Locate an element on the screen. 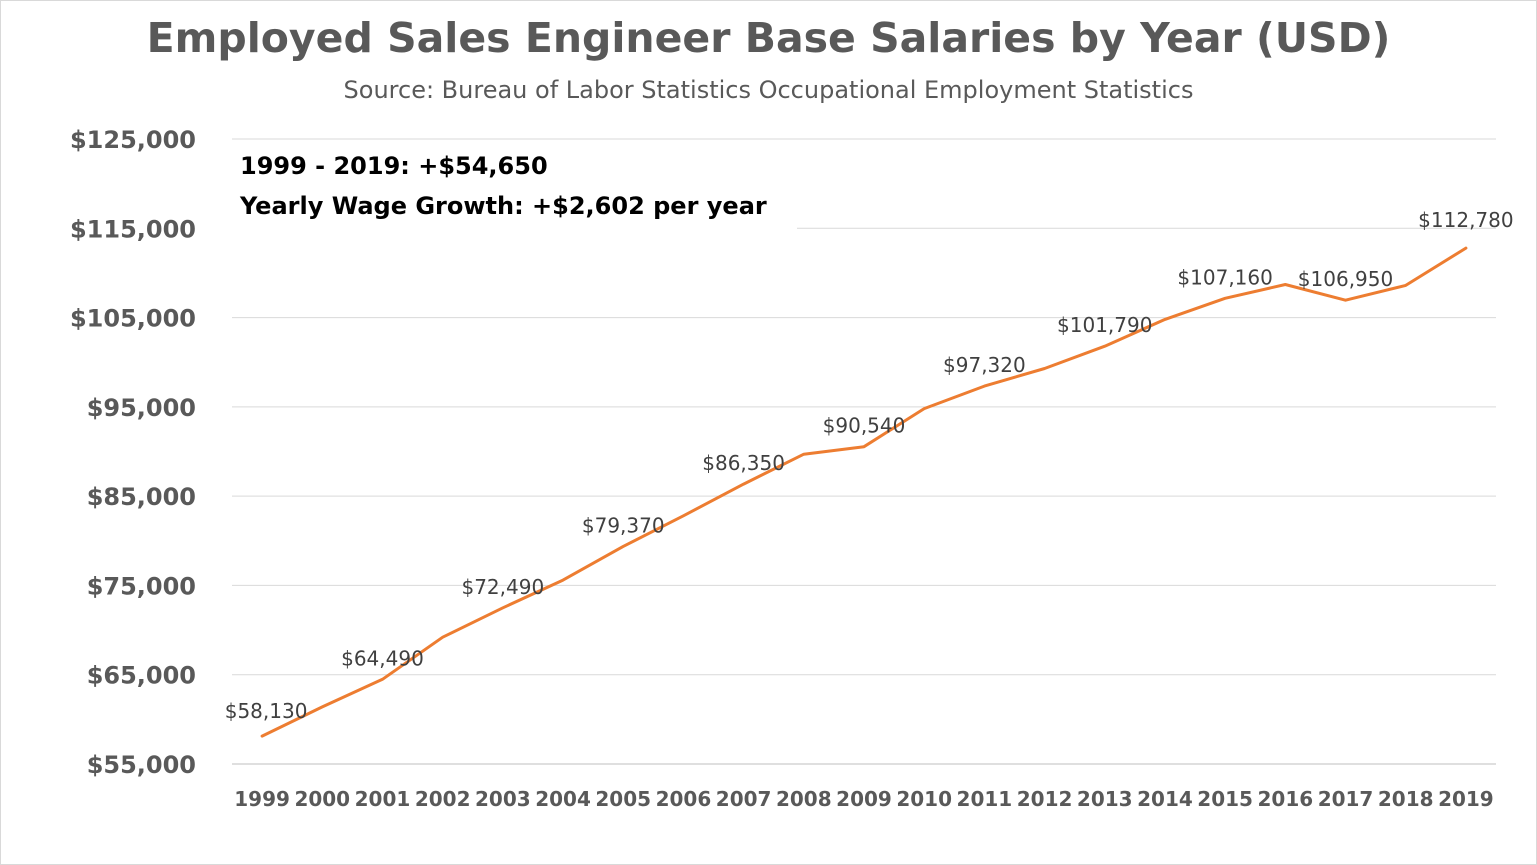  x-tick-label: 2012 is located at coordinates (1045, 799).